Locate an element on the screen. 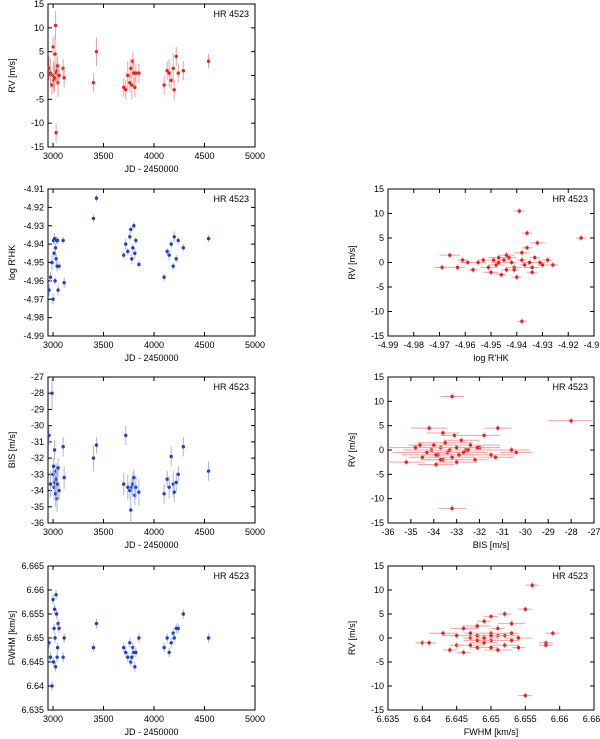 This screenshot has width=600, height=739. x-tick-label: 6.635 is located at coordinates (388, 719).